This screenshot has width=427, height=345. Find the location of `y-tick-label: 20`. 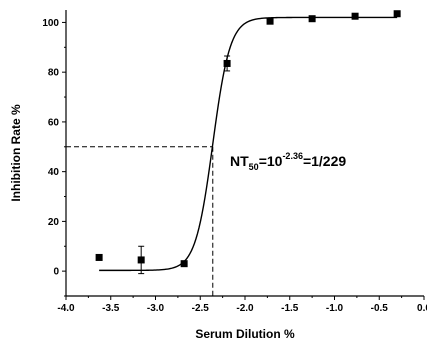

y-tick-label: 20 is located at coordinates (54, 222).